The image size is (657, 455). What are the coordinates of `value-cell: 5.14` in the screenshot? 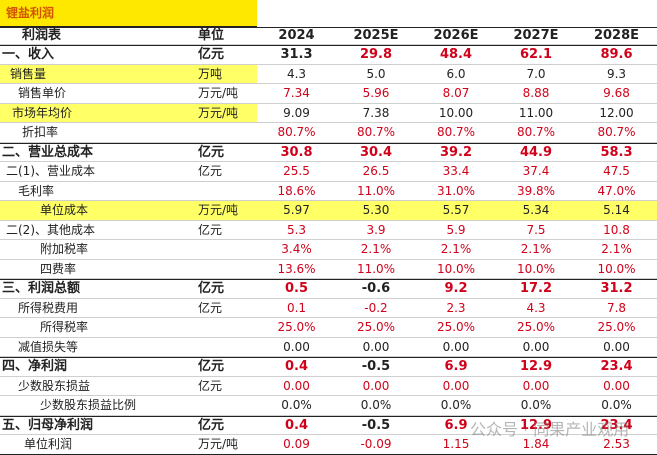 It's located at (616, 211).